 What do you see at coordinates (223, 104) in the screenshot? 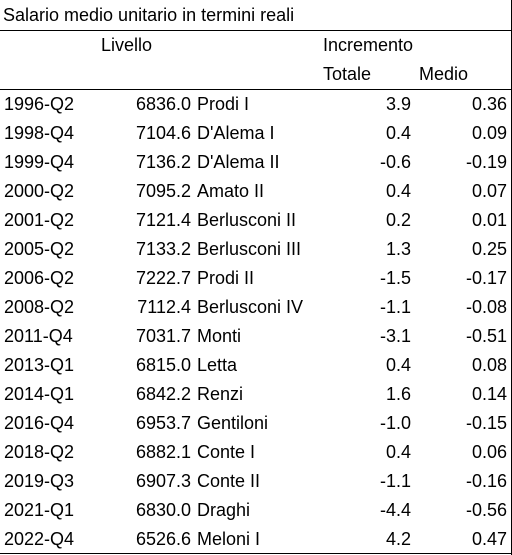
I see `cell-government: Prodi I` at bounding box center [223, 104].